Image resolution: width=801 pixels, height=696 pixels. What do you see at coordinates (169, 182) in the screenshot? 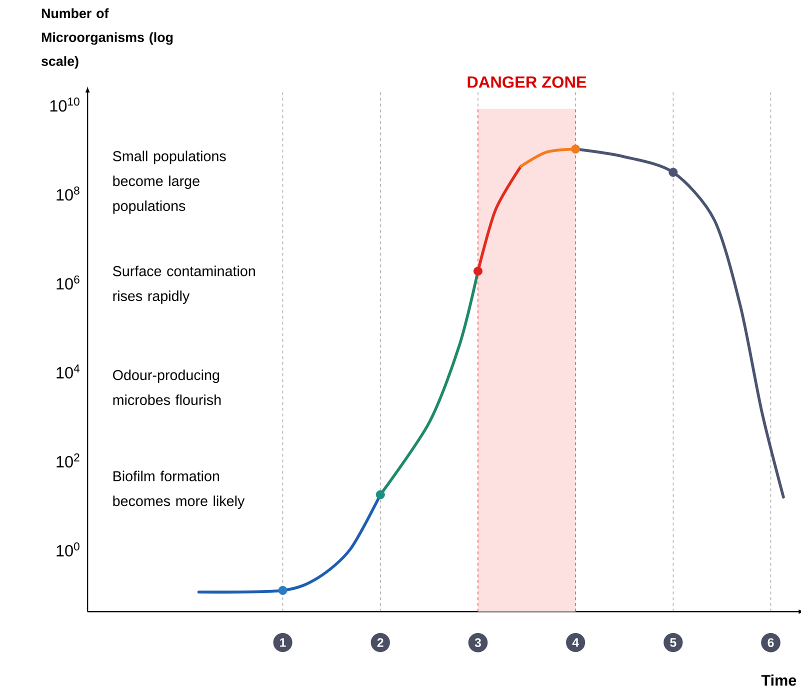
I see `annotation: Small populations become large populations` at bounding box center [169, 182].